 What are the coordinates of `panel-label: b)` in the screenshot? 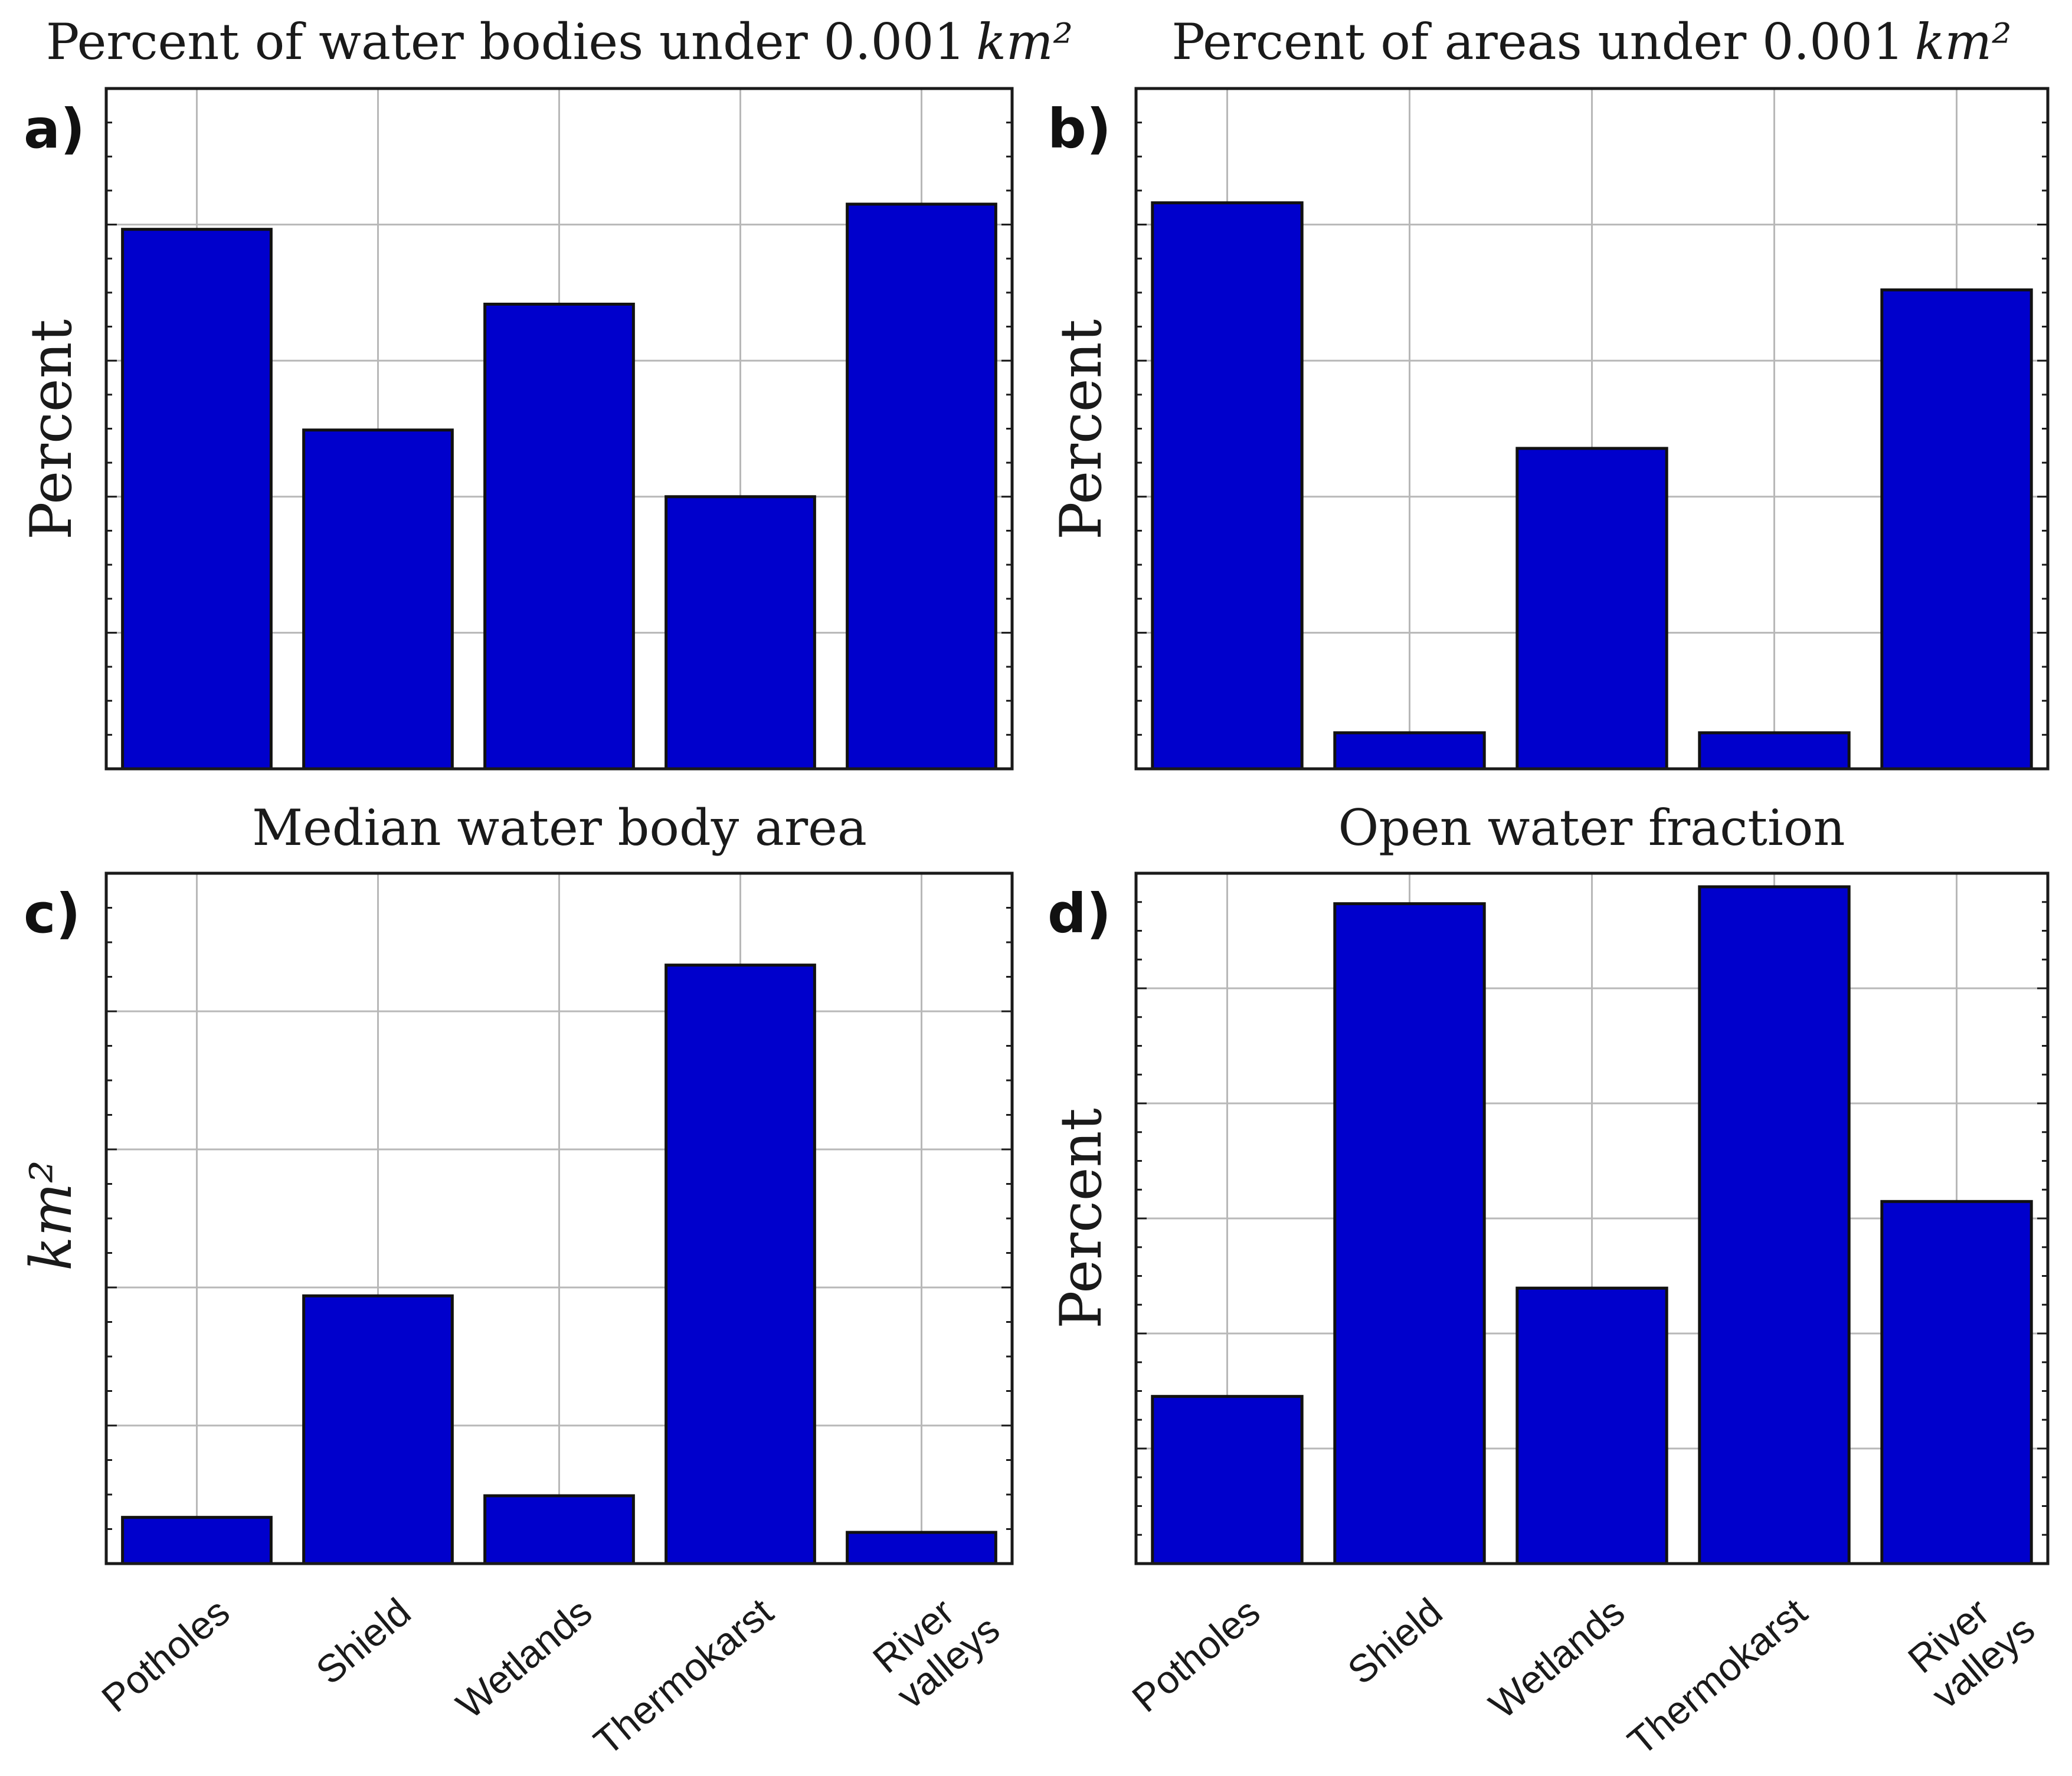 It's located at (1079, 128).